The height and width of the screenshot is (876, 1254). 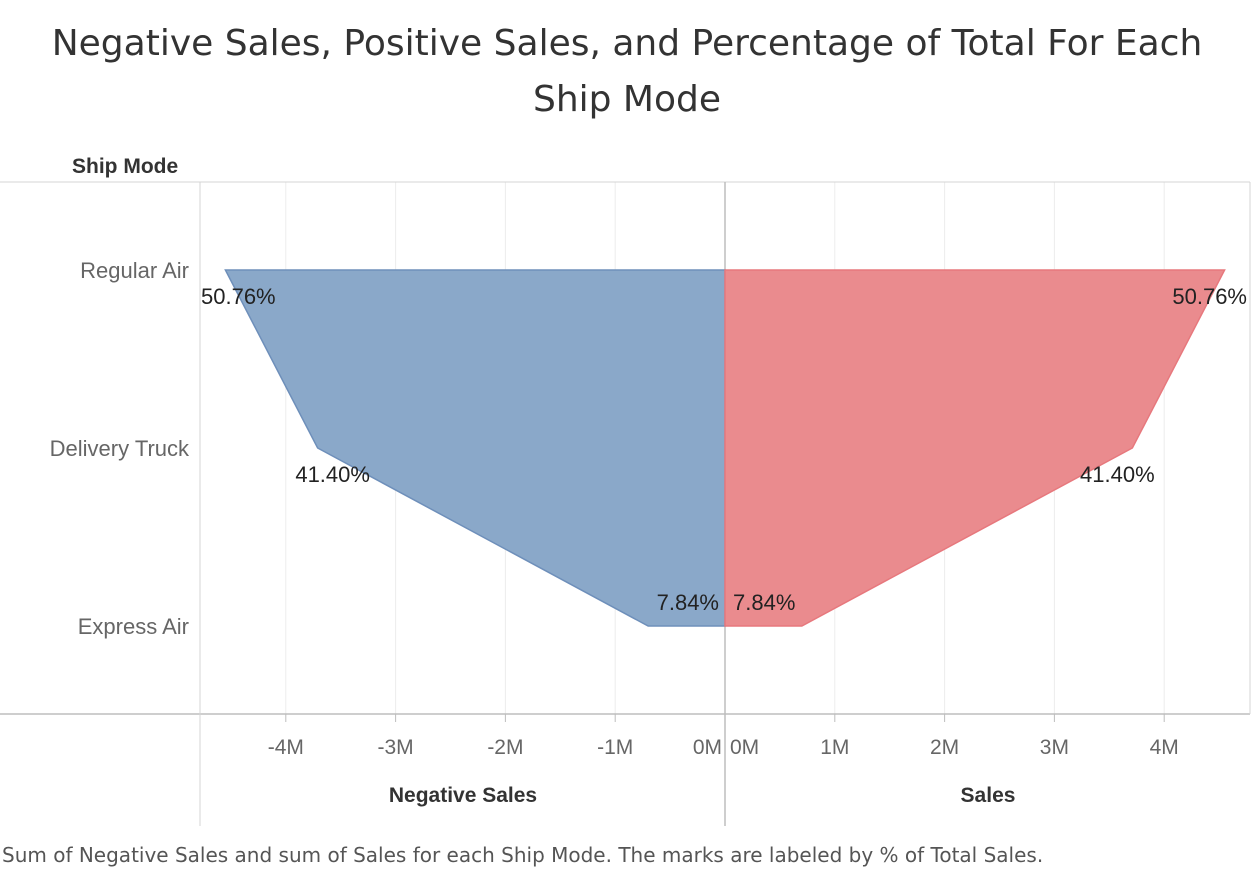 What do you see at coordinates (396, 747) in the screenshot?
I see `tick-label: -3M` at bounding box center [396, 747].